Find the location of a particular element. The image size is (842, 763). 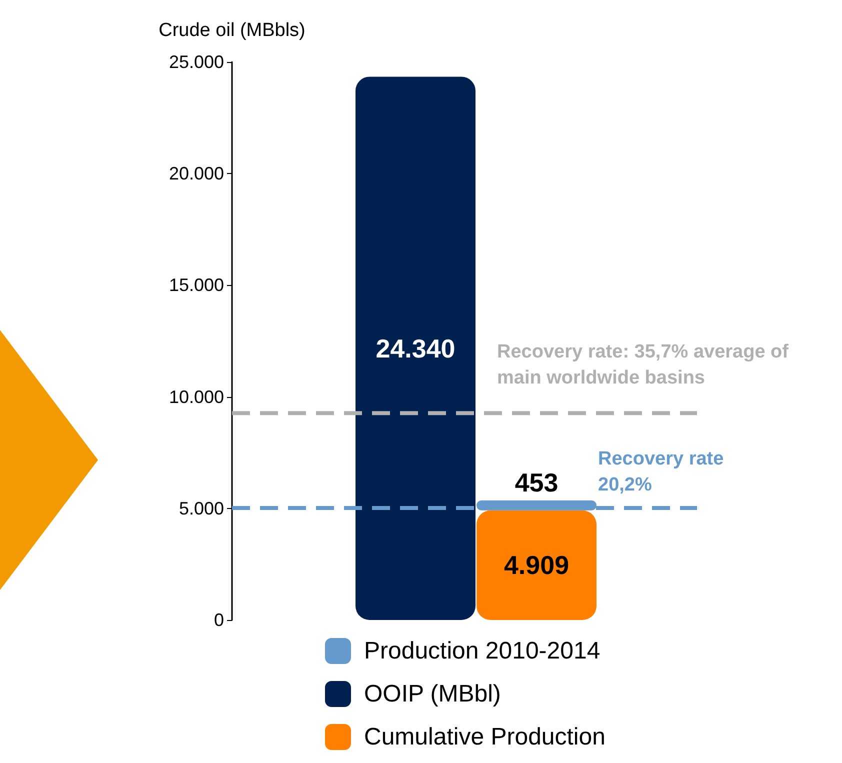

data-label: 453 is located at coordinates (536, 482).